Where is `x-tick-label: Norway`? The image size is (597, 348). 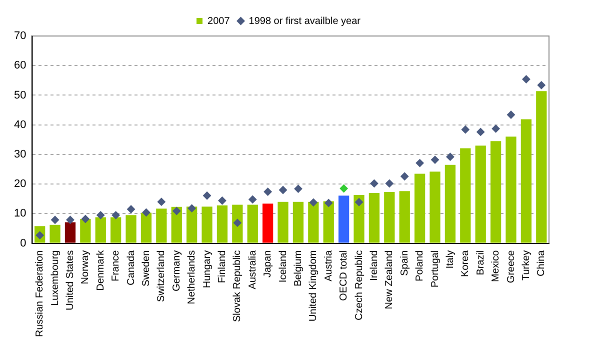
x-tick-label: Norway is located at coordinates (86, 267).